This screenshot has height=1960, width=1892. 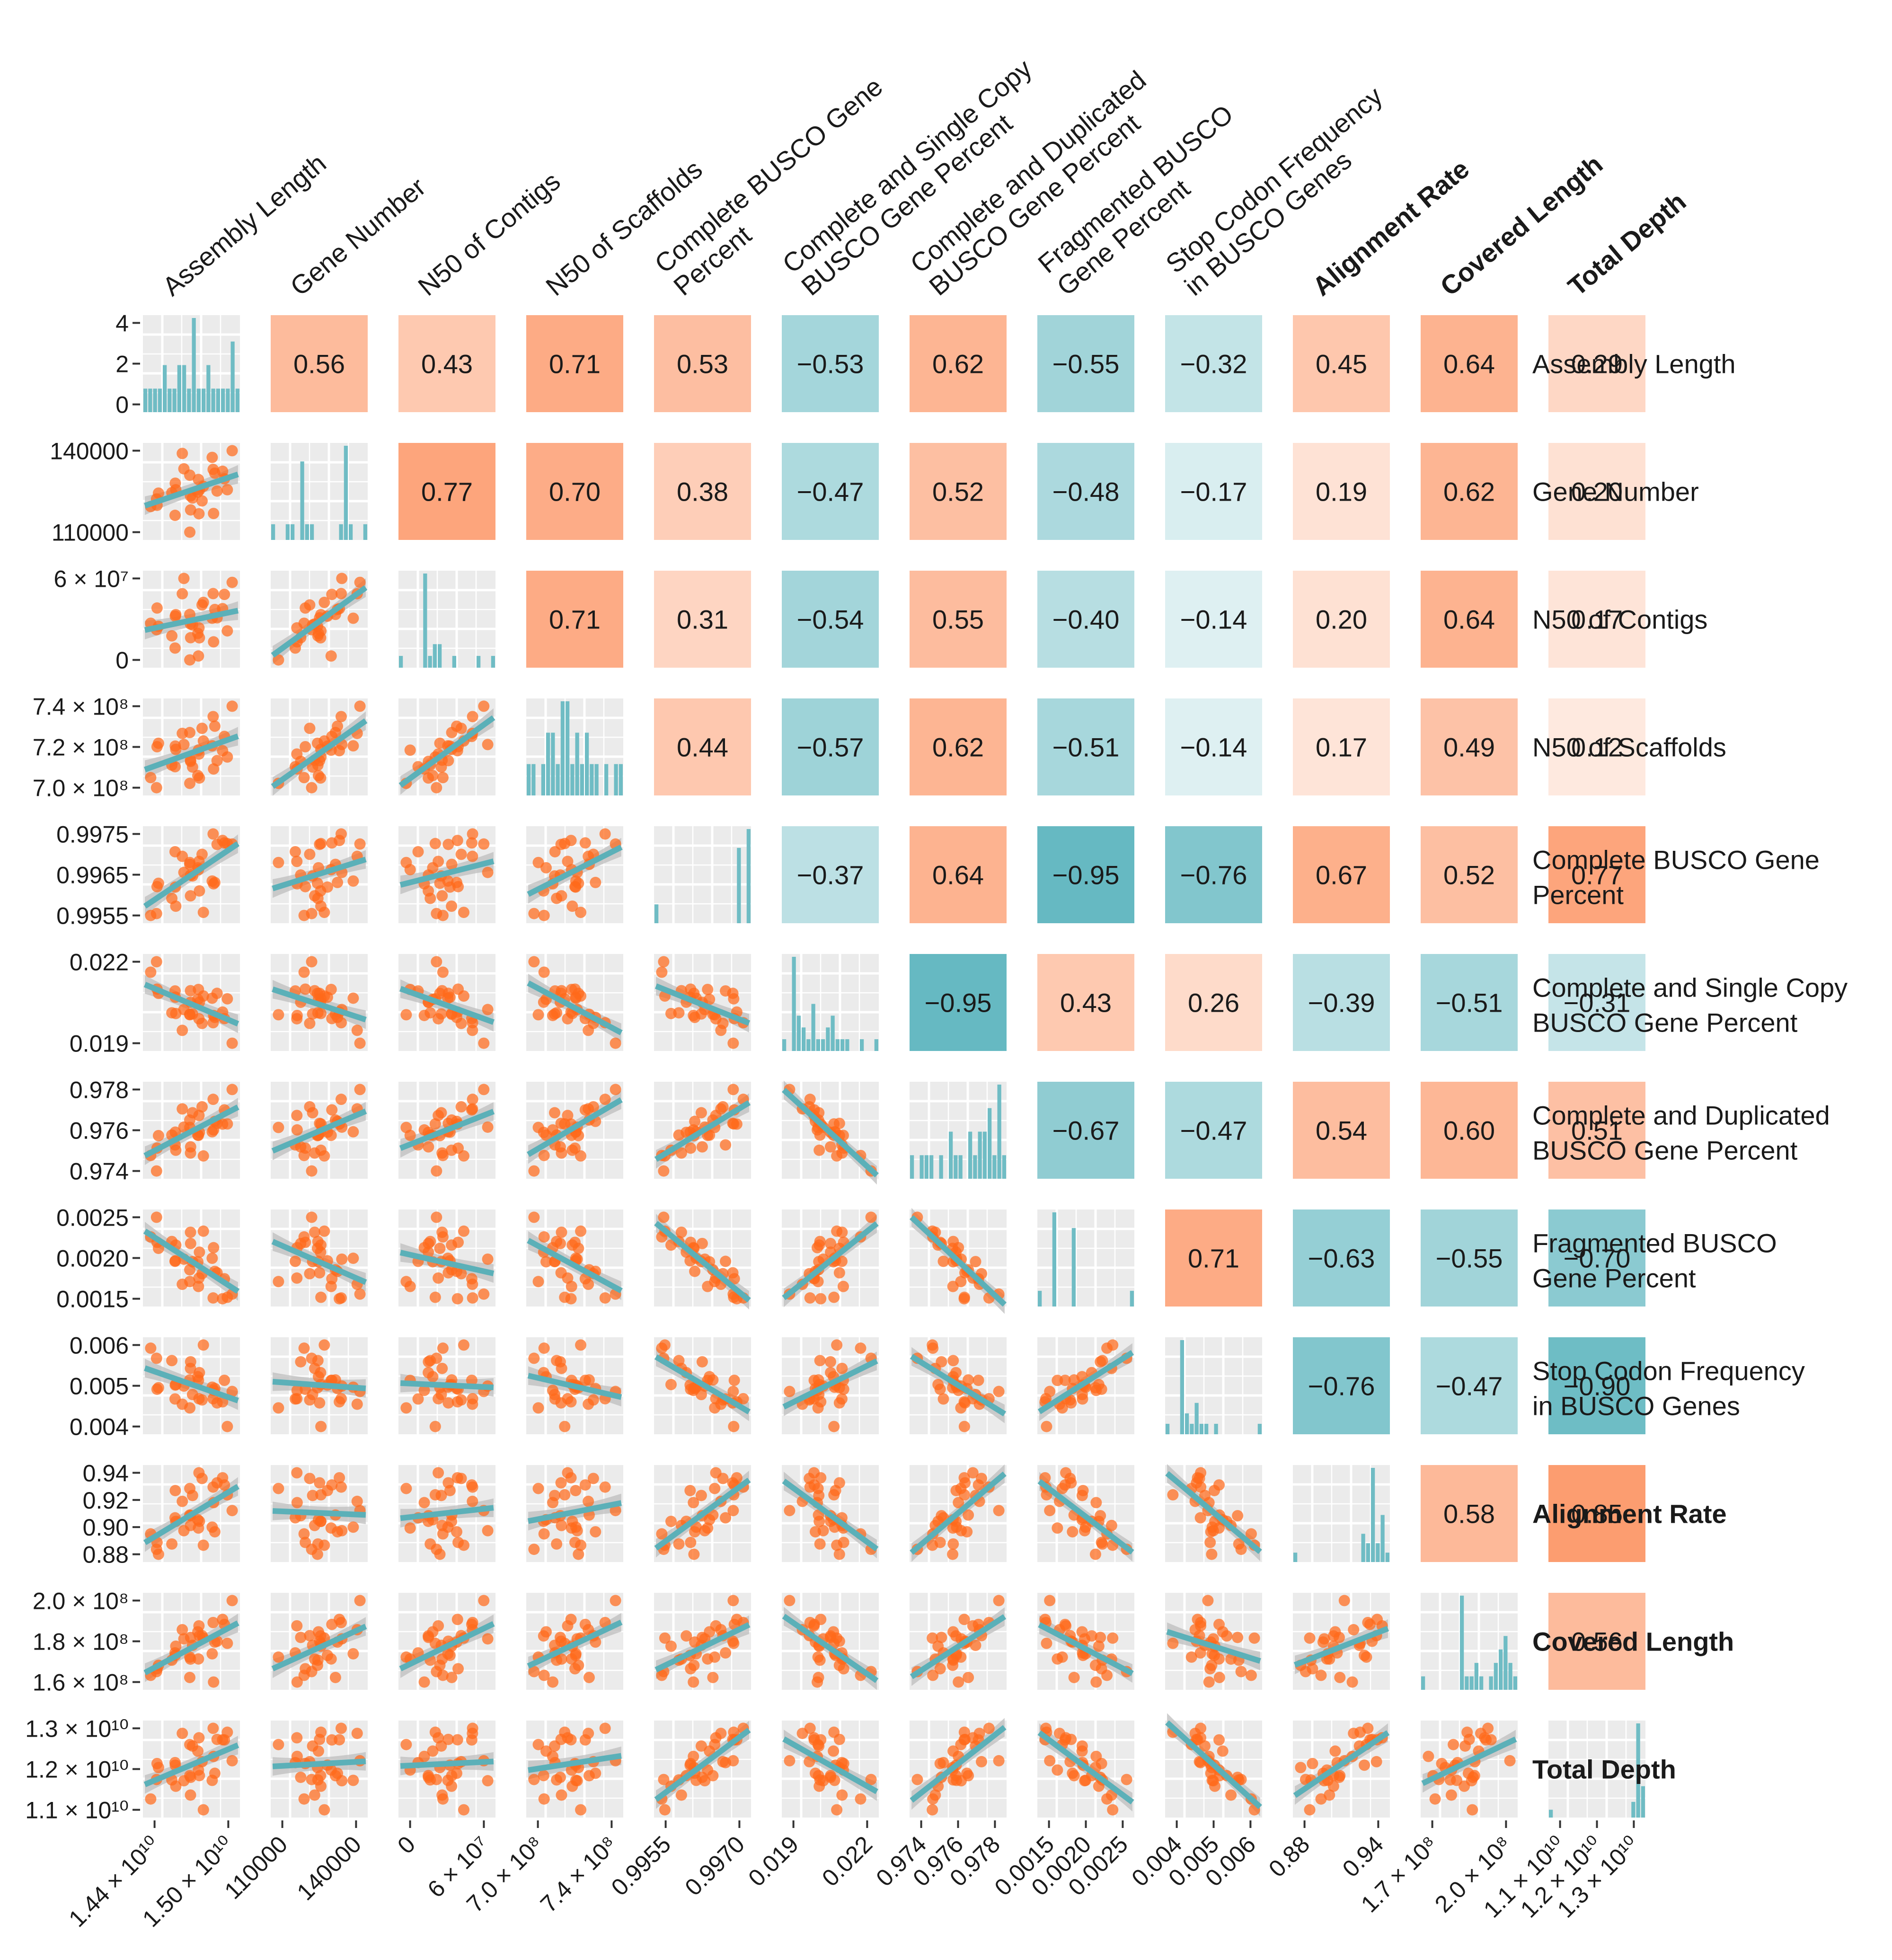 What do you see at coordinates (1213, 363) in the screenshot?
I see `panel-r1-c9: −0.32` at bounding box center [1213, 363].